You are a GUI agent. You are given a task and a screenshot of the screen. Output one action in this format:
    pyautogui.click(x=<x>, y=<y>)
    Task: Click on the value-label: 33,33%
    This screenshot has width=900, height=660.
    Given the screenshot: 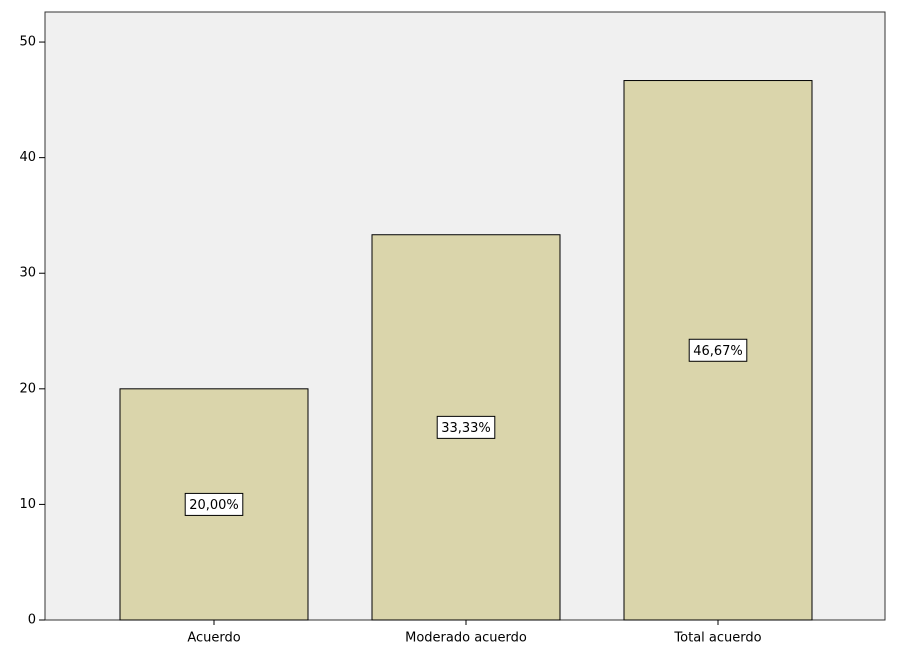 What is the action you would take?
    pyautogui.click(x=466, y=428)
    